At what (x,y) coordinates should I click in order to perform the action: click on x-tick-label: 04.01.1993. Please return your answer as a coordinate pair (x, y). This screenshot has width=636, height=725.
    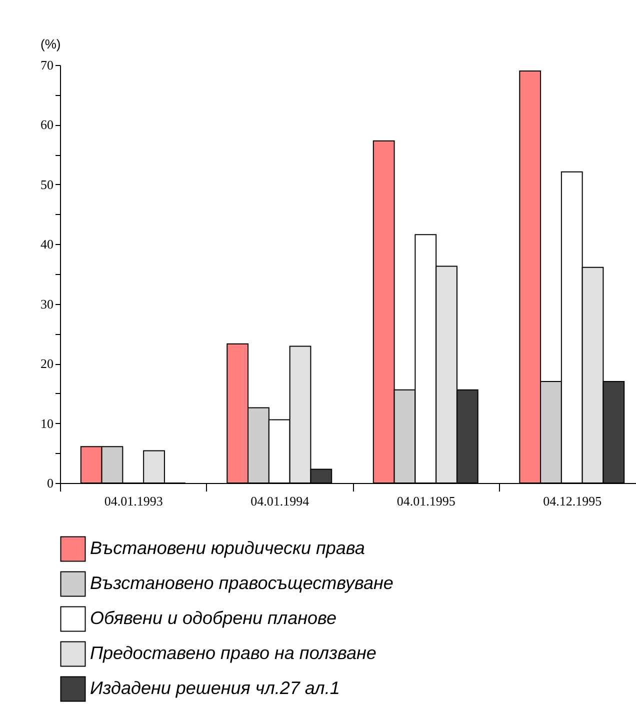
    Looking at the image, I should click on (133, 501).